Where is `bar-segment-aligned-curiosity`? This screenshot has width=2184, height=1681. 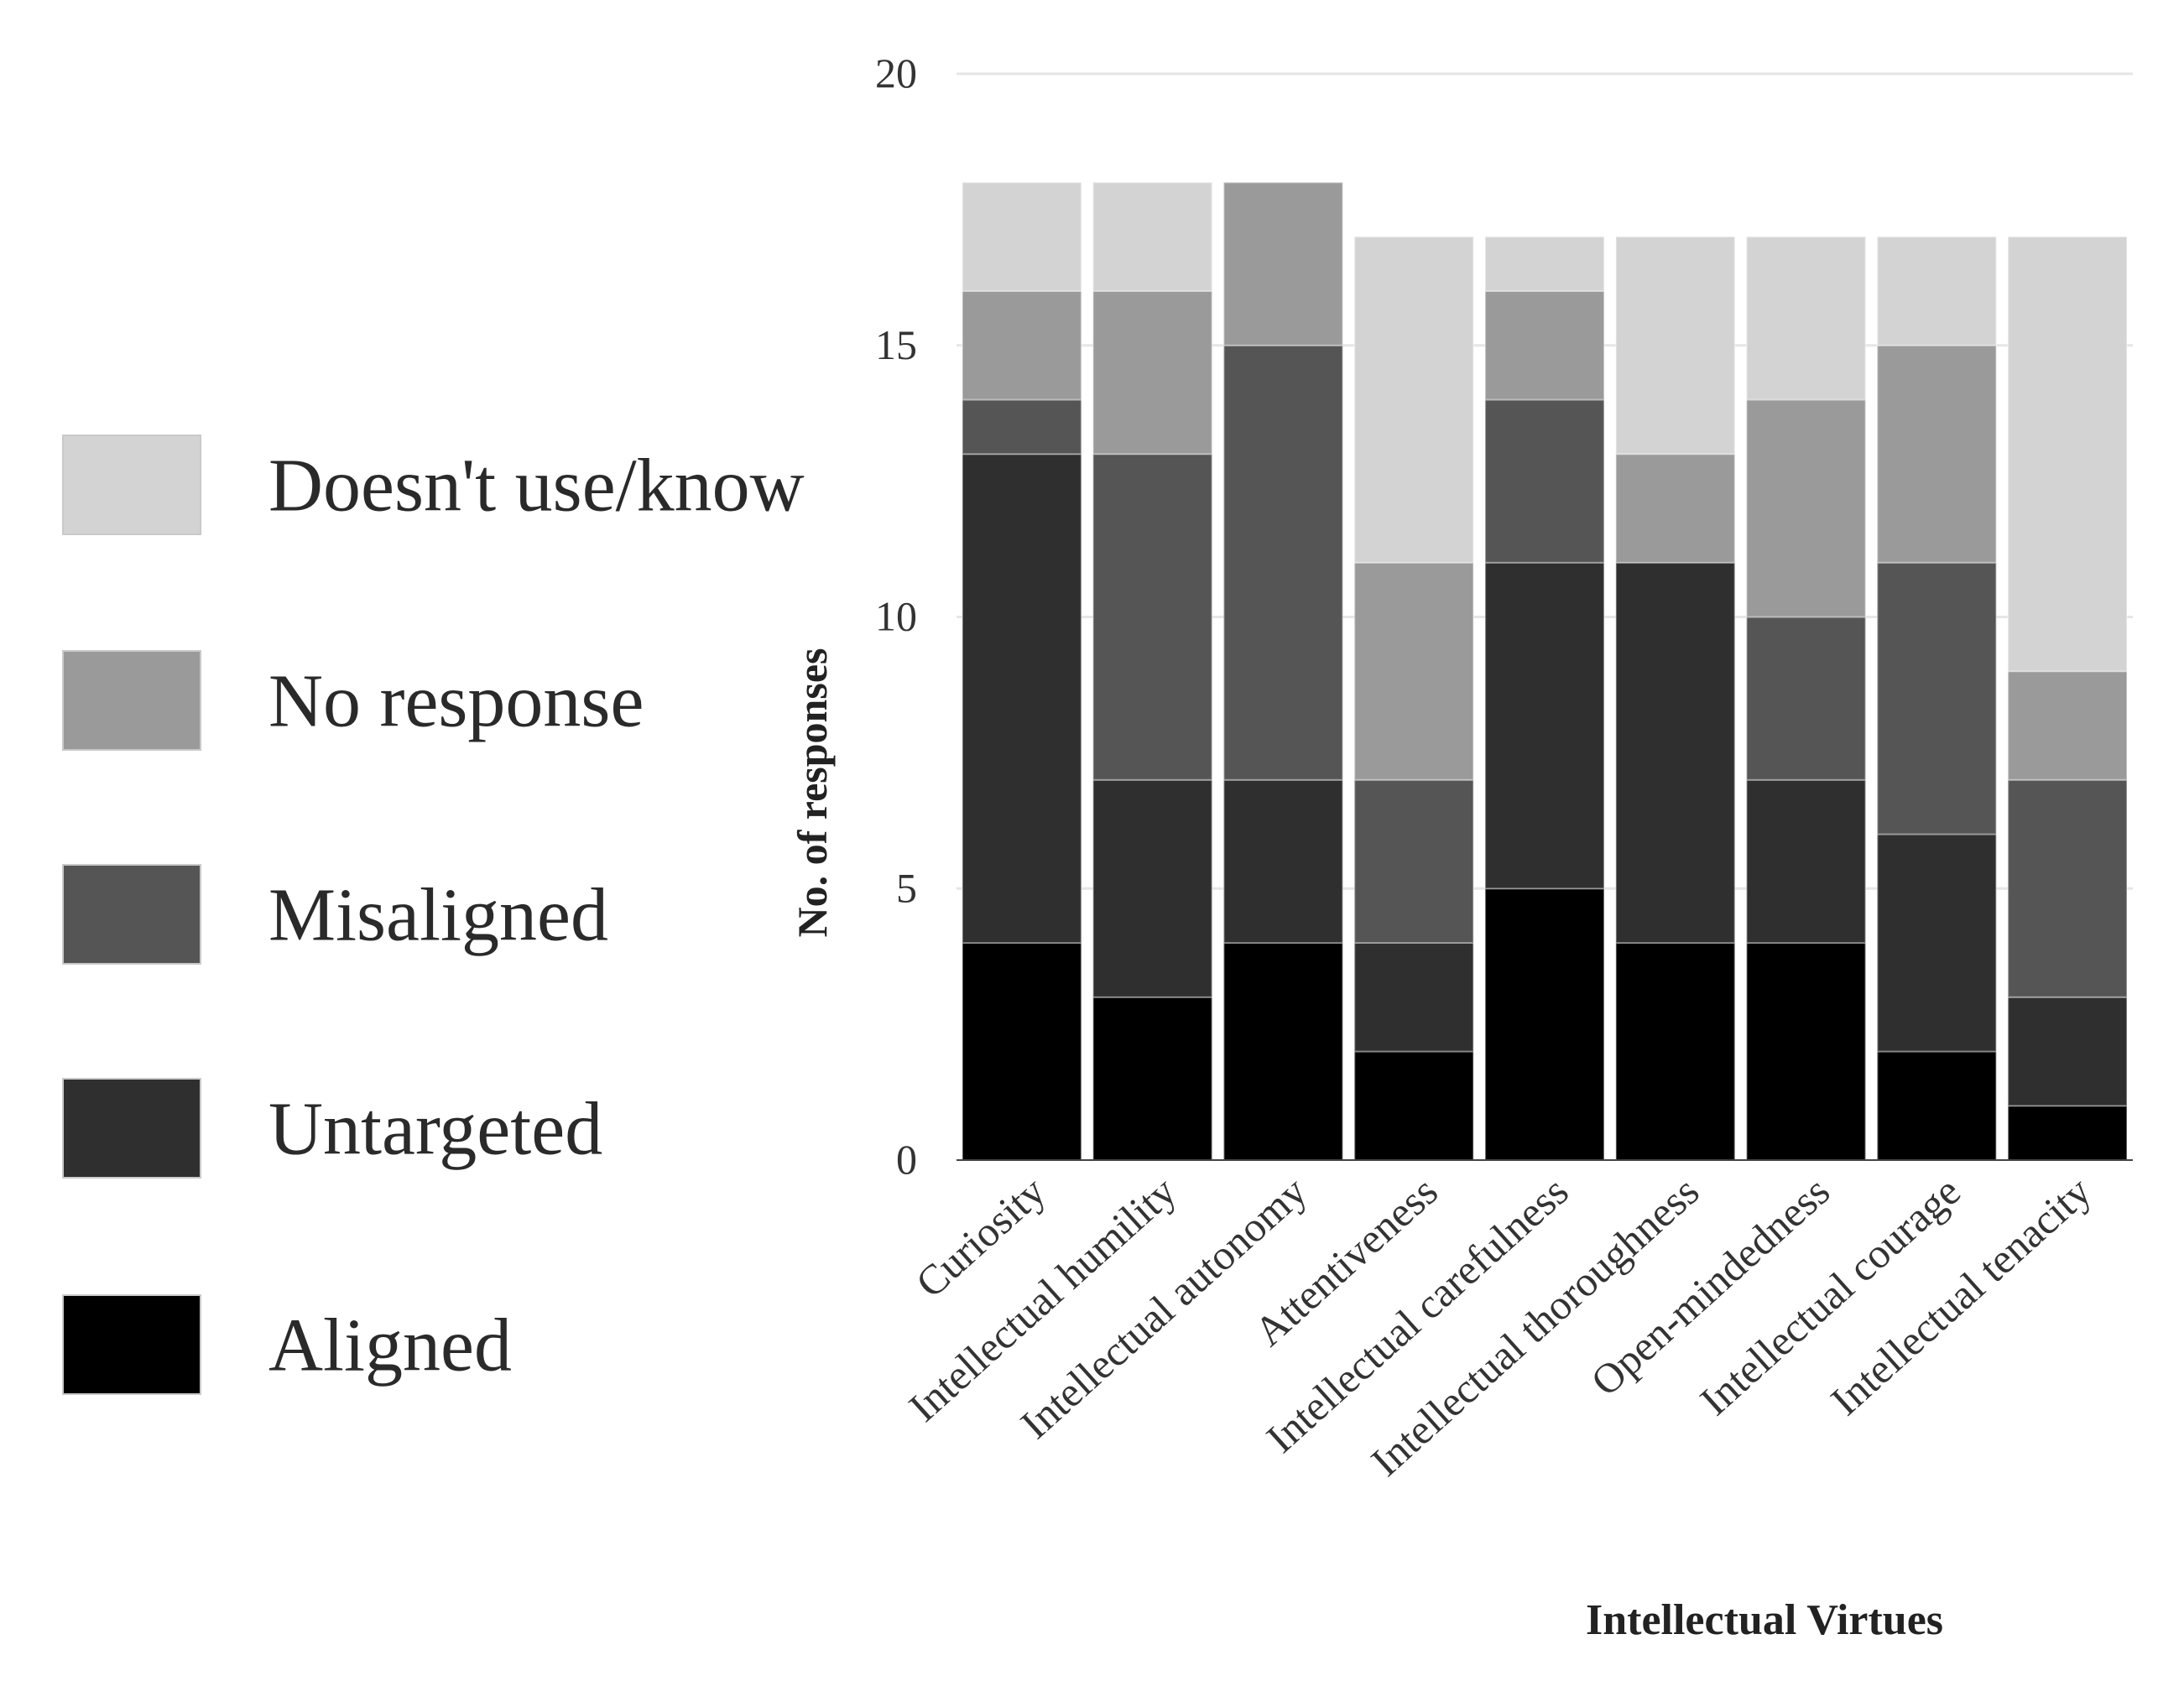 bar-segment-aligned-curiosity is located at coordinates (1022, 1051).